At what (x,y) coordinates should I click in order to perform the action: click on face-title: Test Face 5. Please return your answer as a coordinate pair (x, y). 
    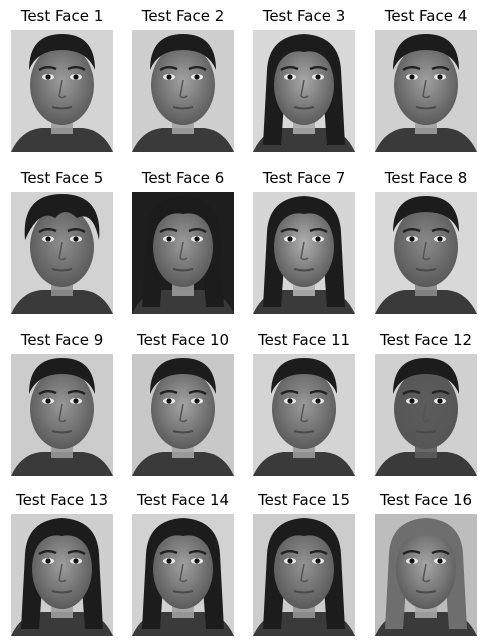
    Looking at the image, I should click on (62, 178).